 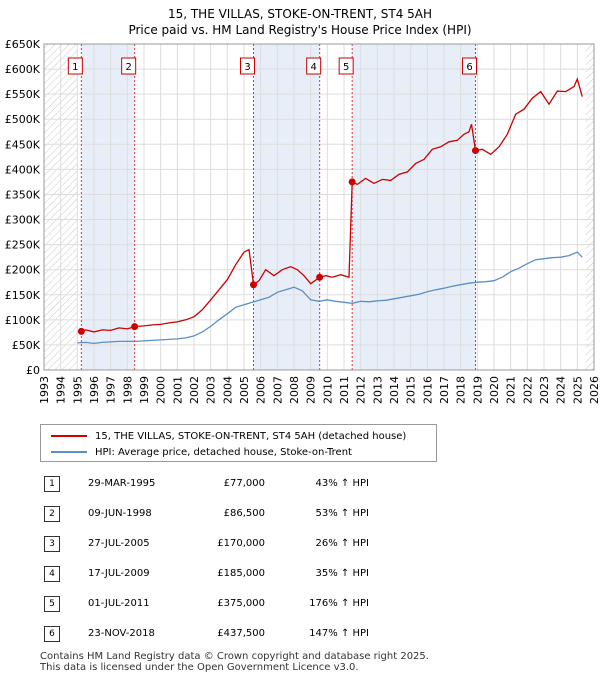 What do you see at coordinates (77, 390) in the screenshot?
I see `x-tick-label: 1995` at bounding box center [77, 390].